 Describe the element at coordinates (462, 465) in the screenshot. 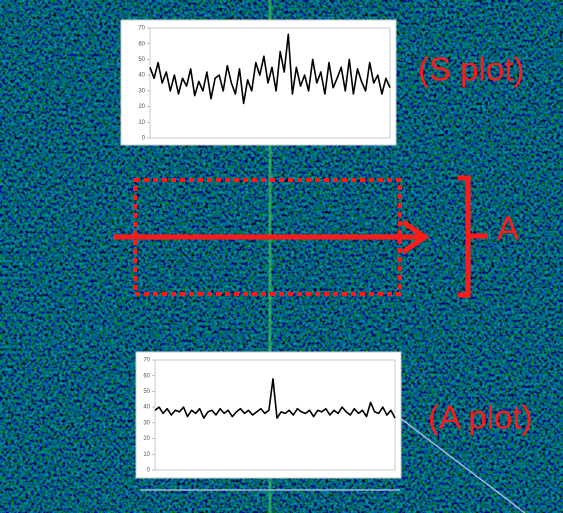

I see `diagonal-line` at that location.